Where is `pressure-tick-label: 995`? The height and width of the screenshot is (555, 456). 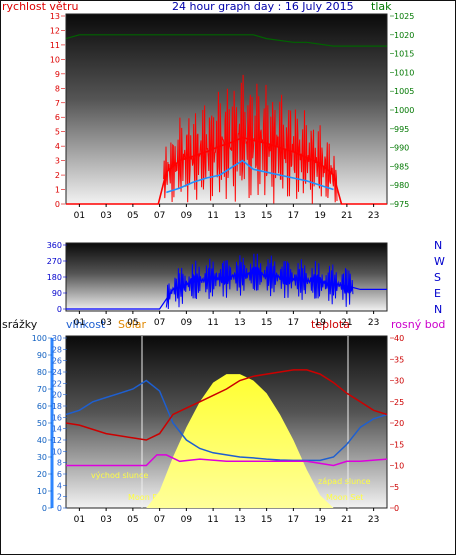 pressure-tick-label: 995 is located at coordinates (401, 129).